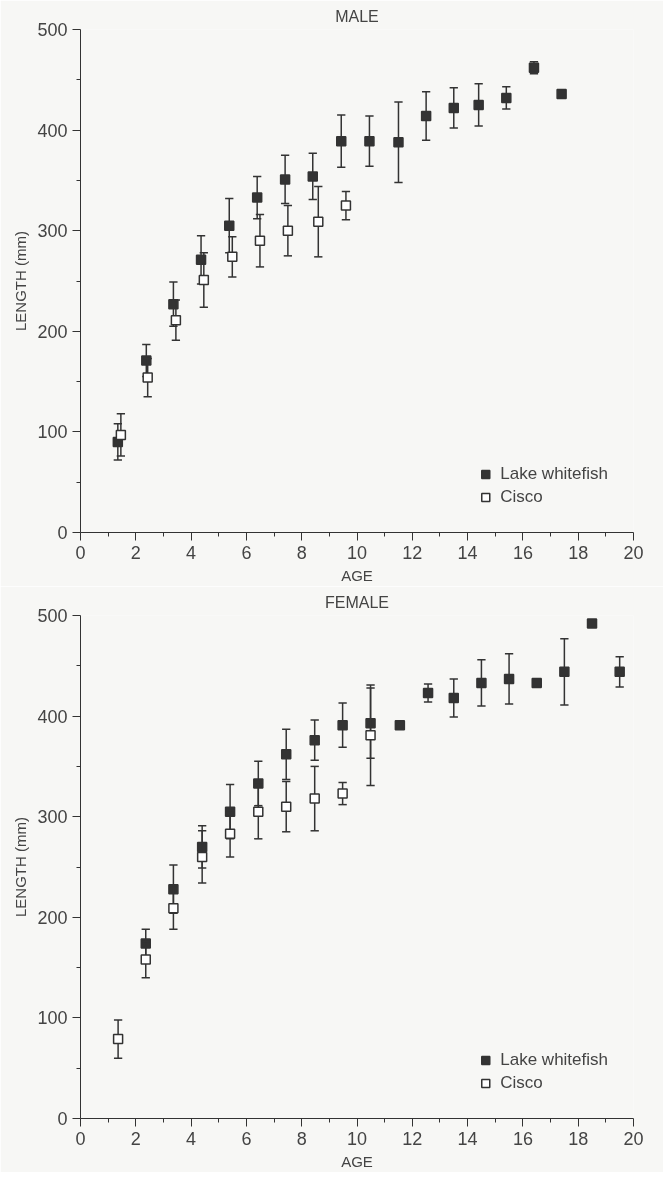  What do you see at coordinates (357, 602) in the screenshot?
I see `chart-title: FEMALE` at bounding box center [357, 602].